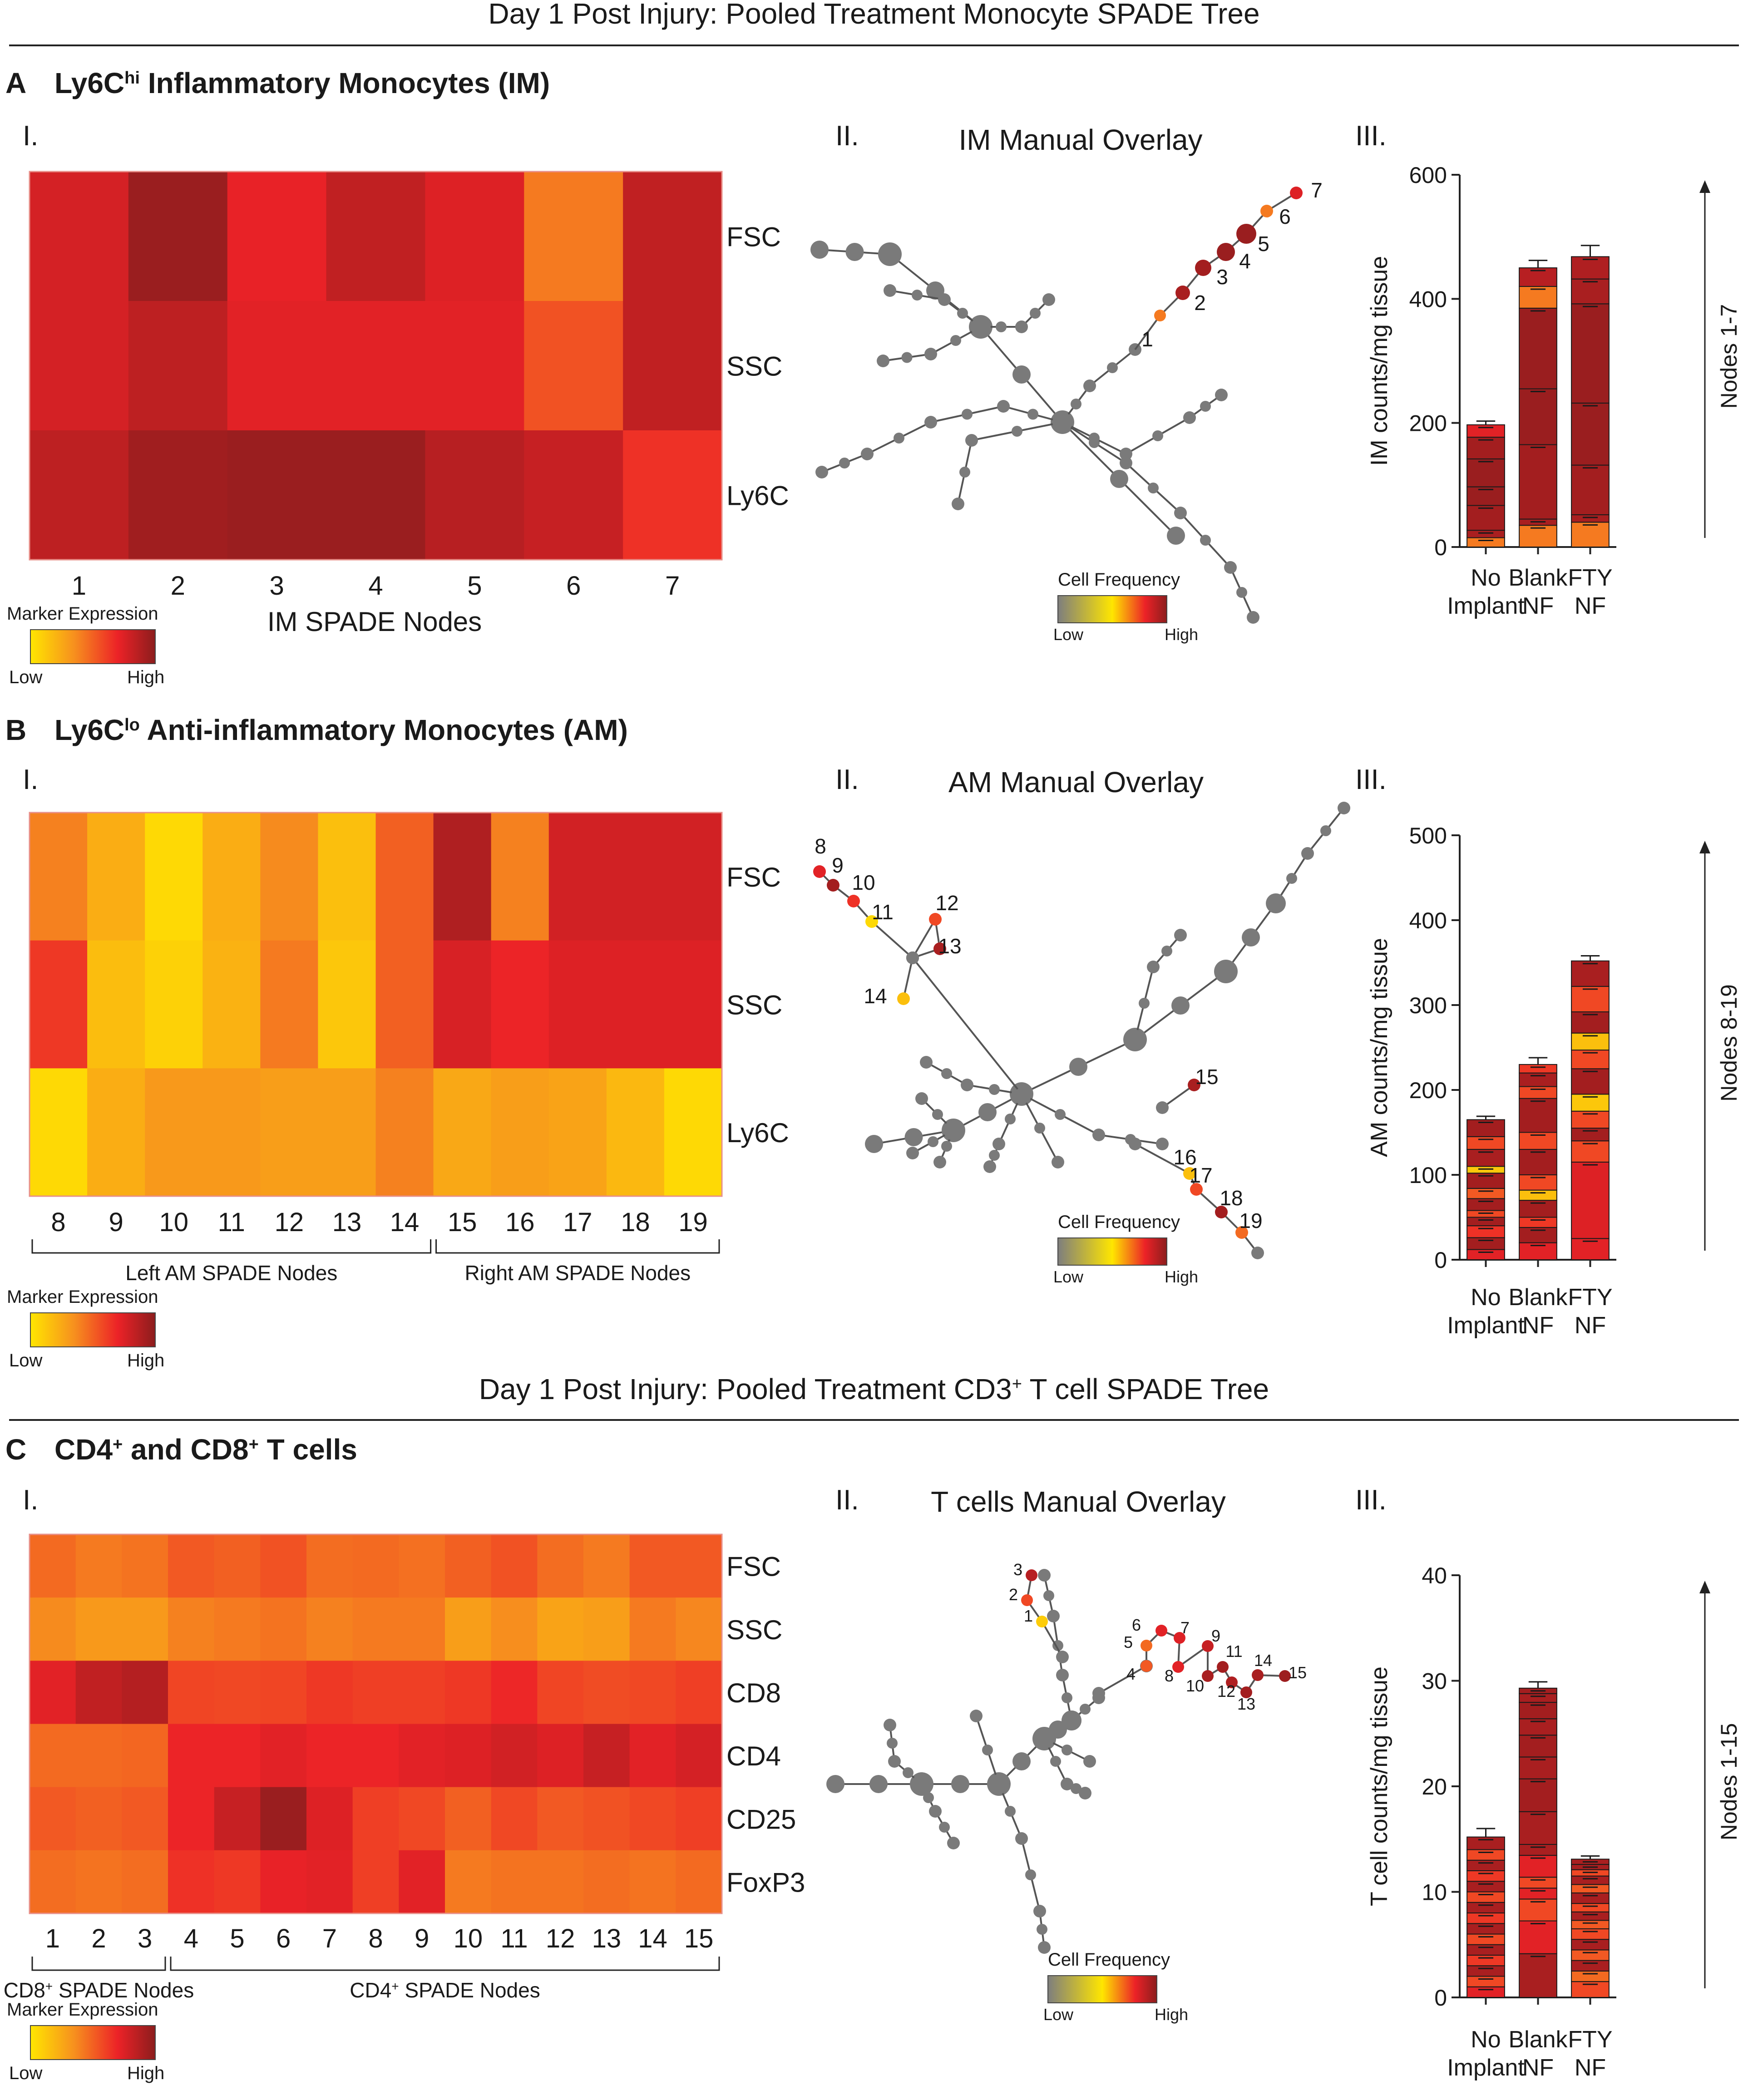  I want to click on y-axis-label: IM counts/mg tissue, so click(1379, 361).